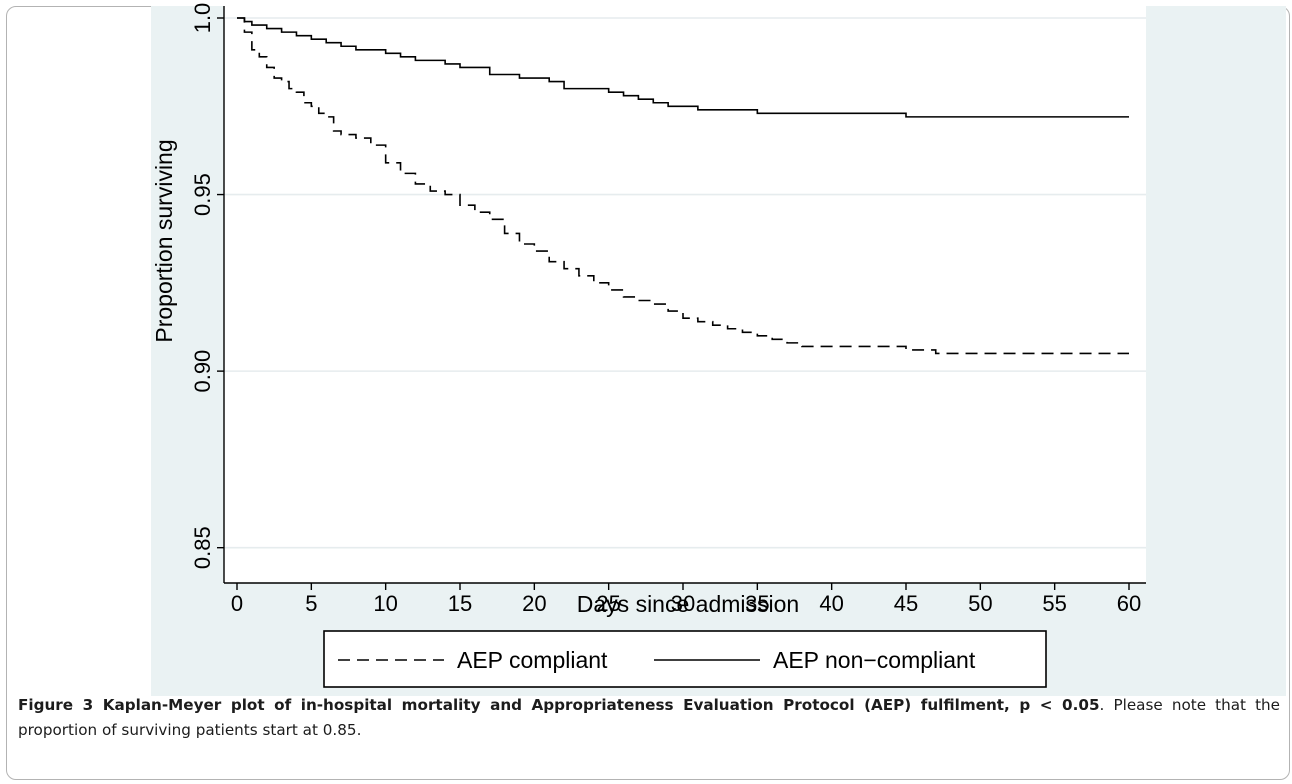 The height and width of the screenshot is (784, 1292). What do you see at coordinates (202, 18) in the screenshot?
I see `y-tick-label-1.0: 1.0` at bounding box center [202, 18].